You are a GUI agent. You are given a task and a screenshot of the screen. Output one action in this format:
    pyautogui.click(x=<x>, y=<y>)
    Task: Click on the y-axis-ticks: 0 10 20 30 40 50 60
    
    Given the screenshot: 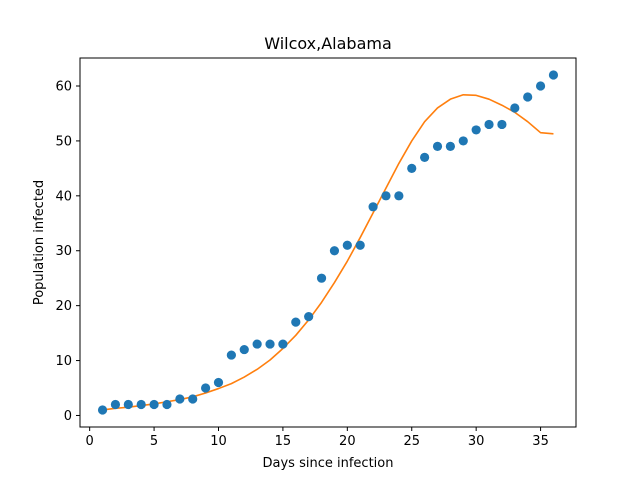 What is the action you would take?
    pyautogui.click(x=67, y=252)
    